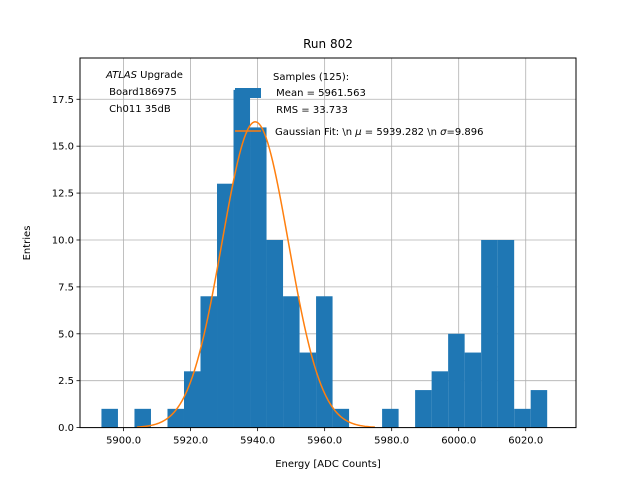 The width and height of the screenshot is (640, 480). I want to click on x-tick-label: 5940.0, so click(257, 441).